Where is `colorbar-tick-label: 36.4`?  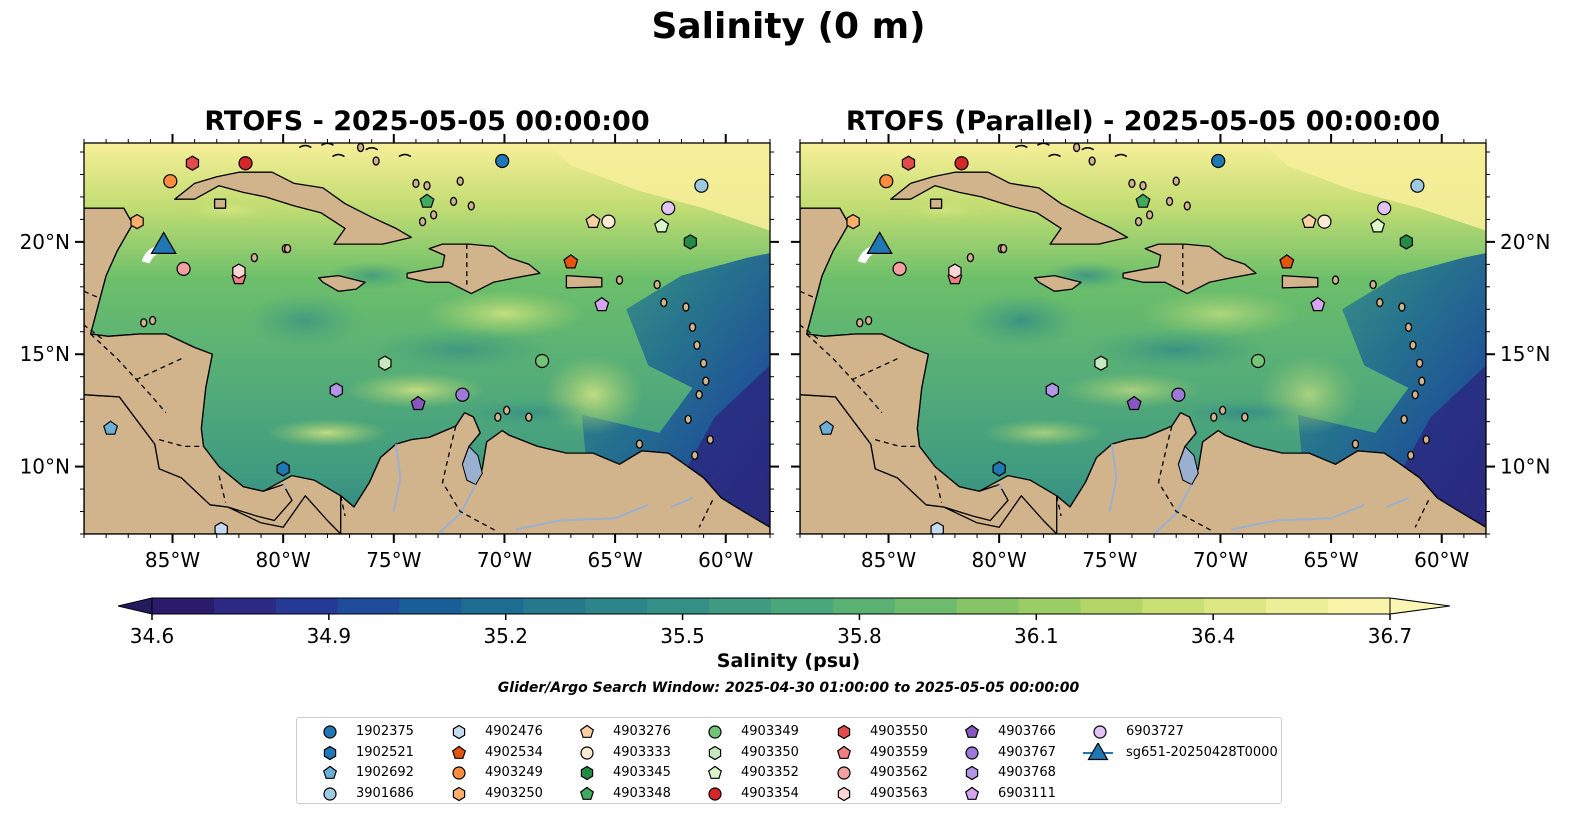 colorbar-tick-label: 36.4 is located at coordinates (1213, 636).